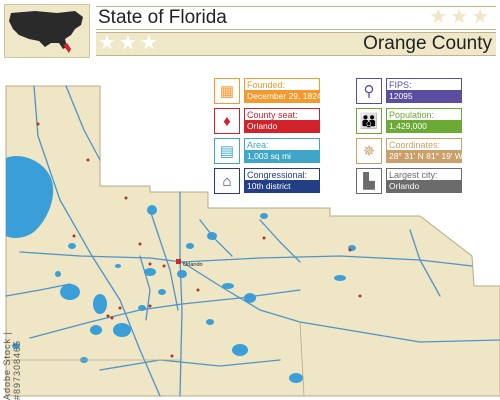 The height and width of the screenshot is (400, 500). Describe the element at coordinates (424, 174) in the screenshot. I see `fact-label-largest-city: Largest city:` at that location.